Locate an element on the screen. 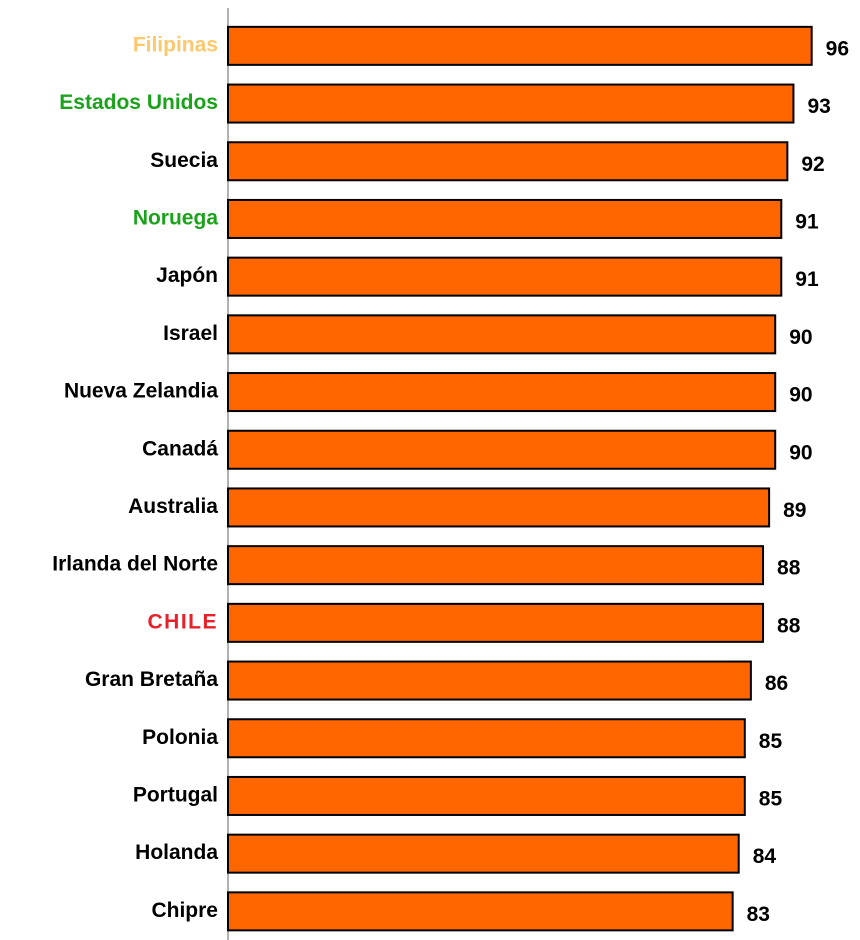 Image resolution: width=860 pixels, height=940 pixels. category-label: CHILE is located at coordinates (183, 621).